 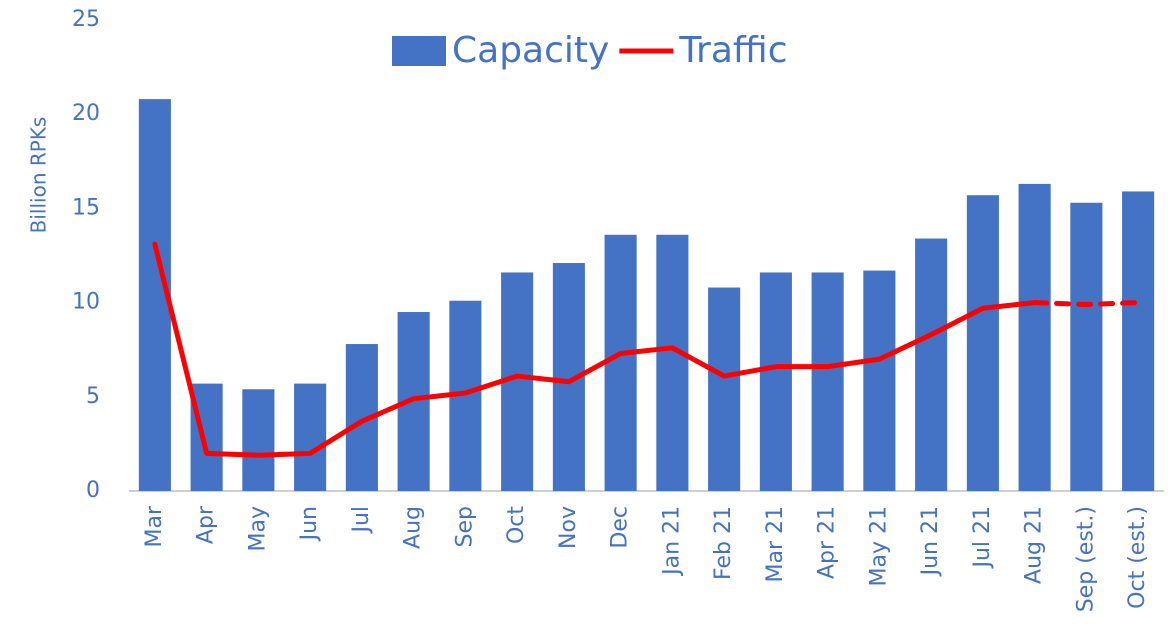 What do you see at coordinates (154, 526) in the screenshot?
I see `x-tick-label: Mar` at bounding box center [154, 526].